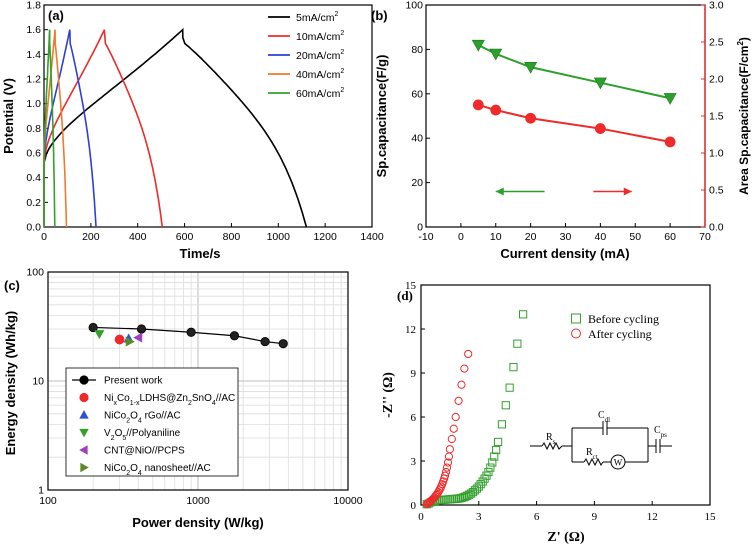 This screenshot has height=550, width=756. I want to click on y2-tick-label: 3.0, so click(716, 6).